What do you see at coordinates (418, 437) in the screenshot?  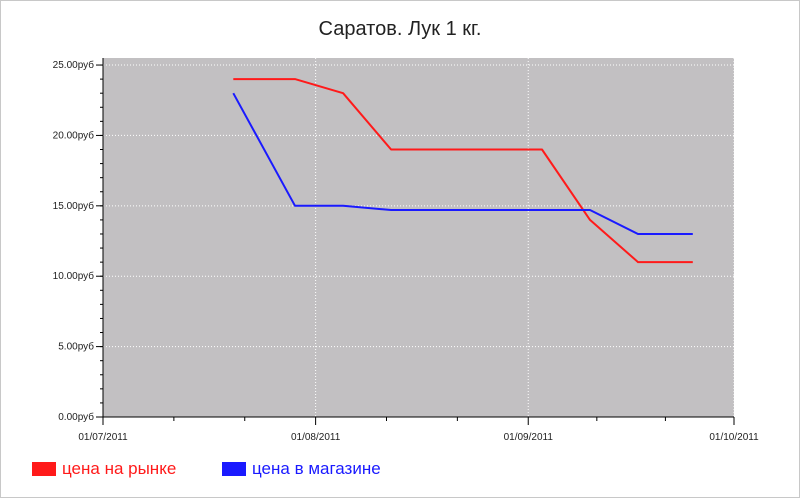 I see `x-tick-labels: 01/07/2011 01/08/2011 01/09/2011 01/10/2011` at bounding box center [418, 437].